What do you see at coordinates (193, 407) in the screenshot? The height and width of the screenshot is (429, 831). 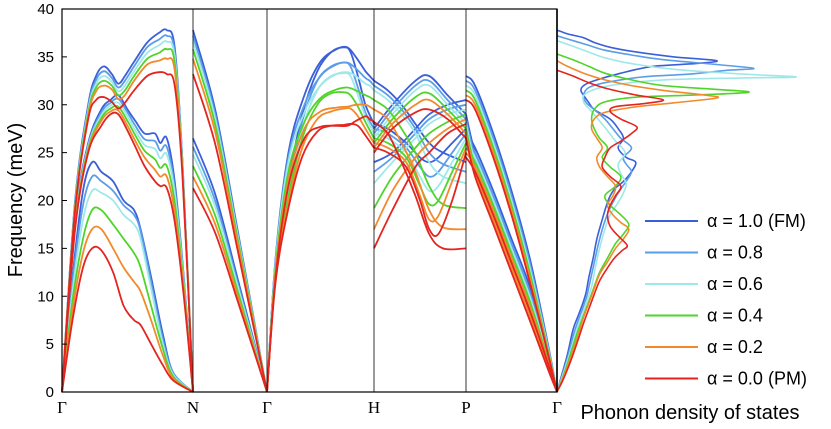 I see `k-point-label: N` at bounding box center [193, 407].